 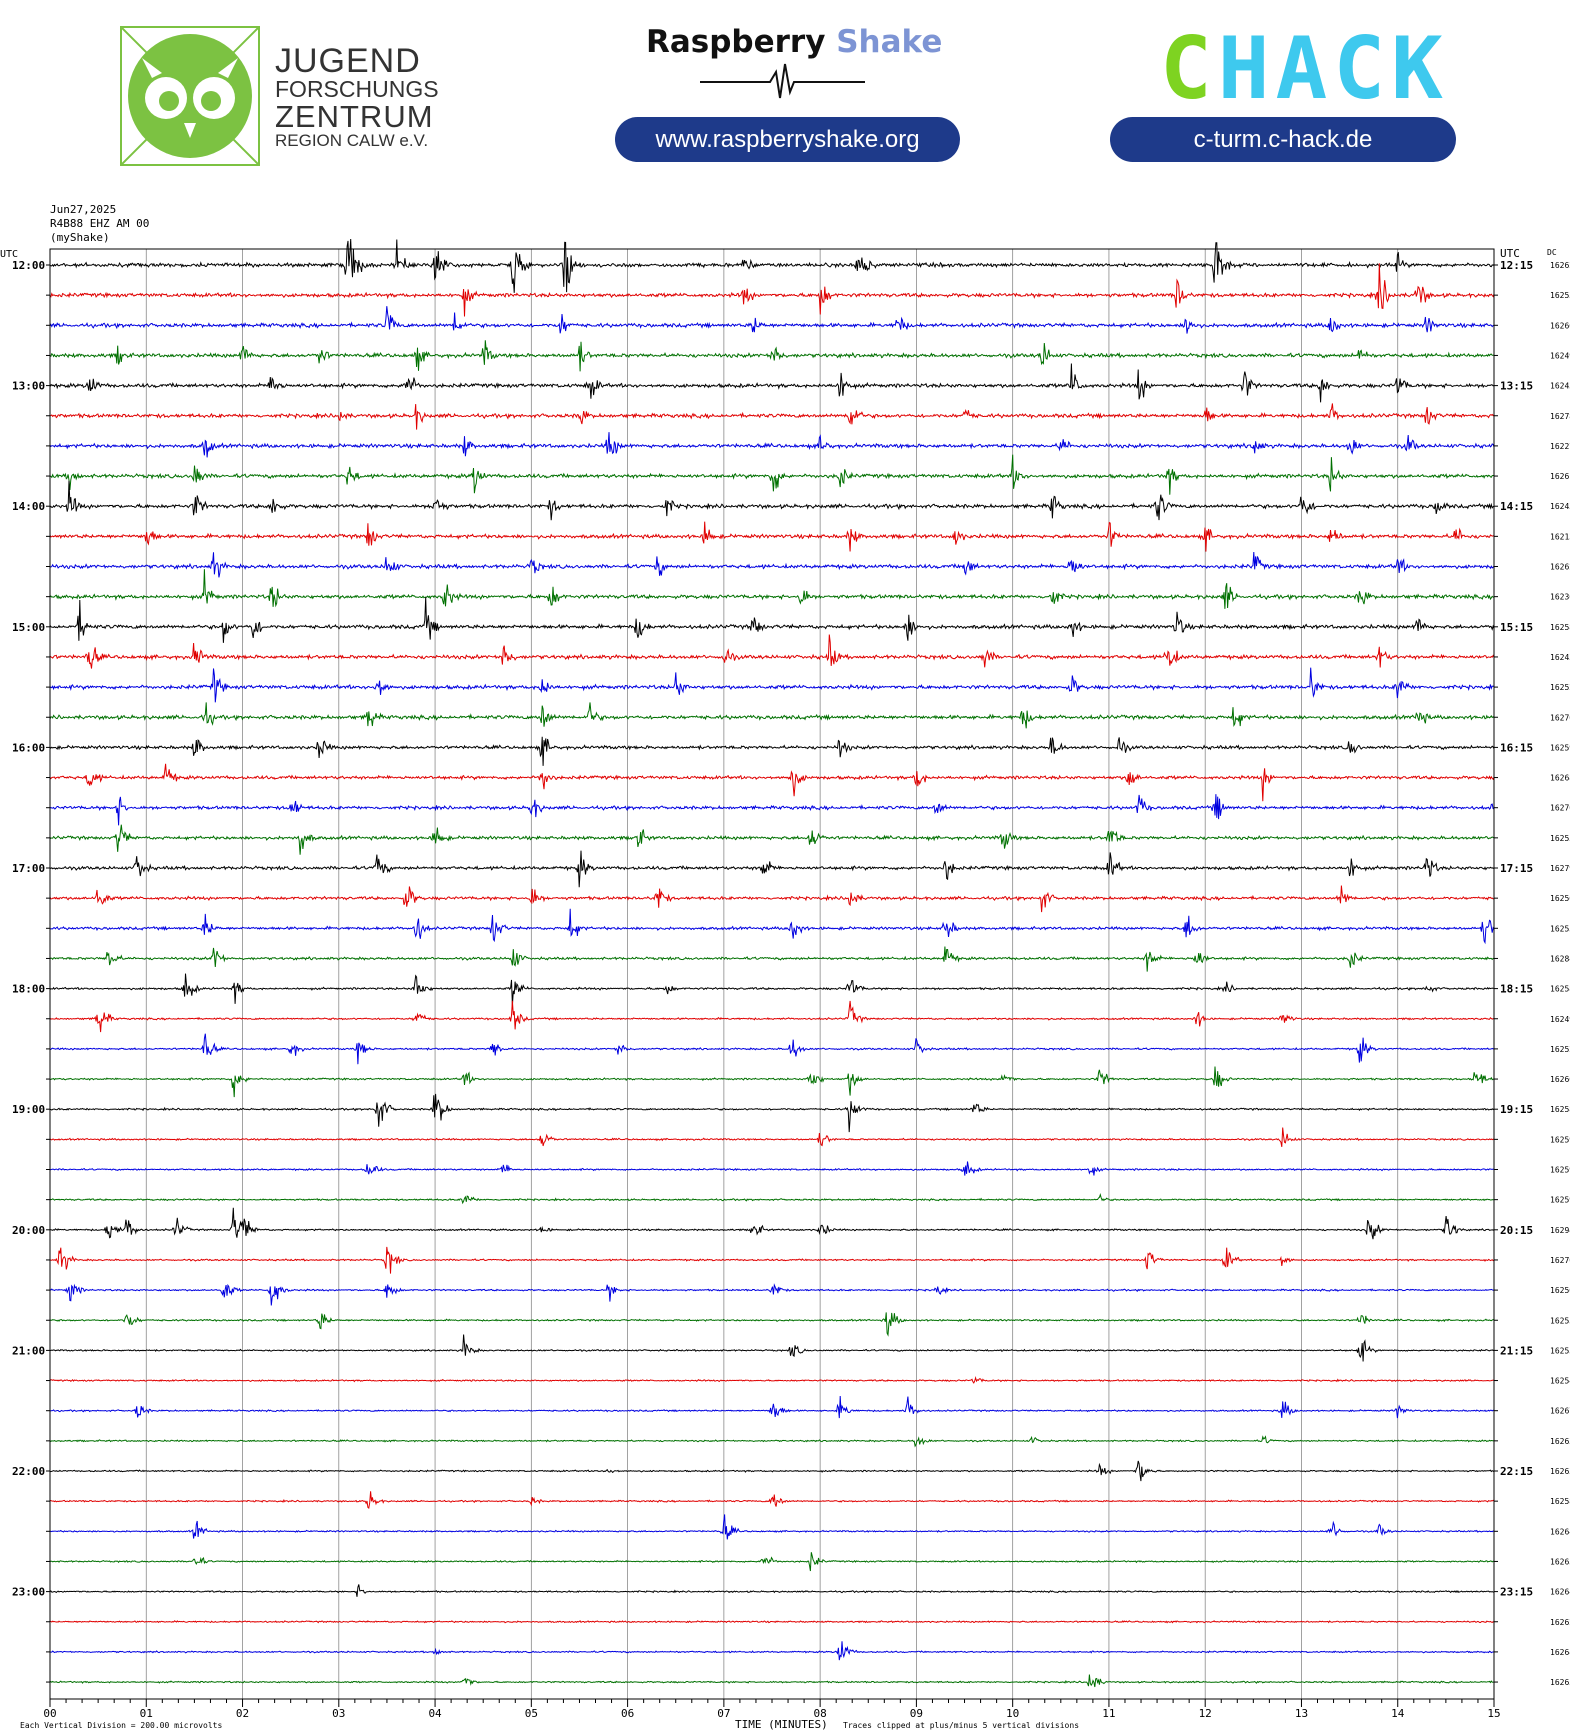 I want to click on right-axis-title: UTC, so click(x=1510, y=253).